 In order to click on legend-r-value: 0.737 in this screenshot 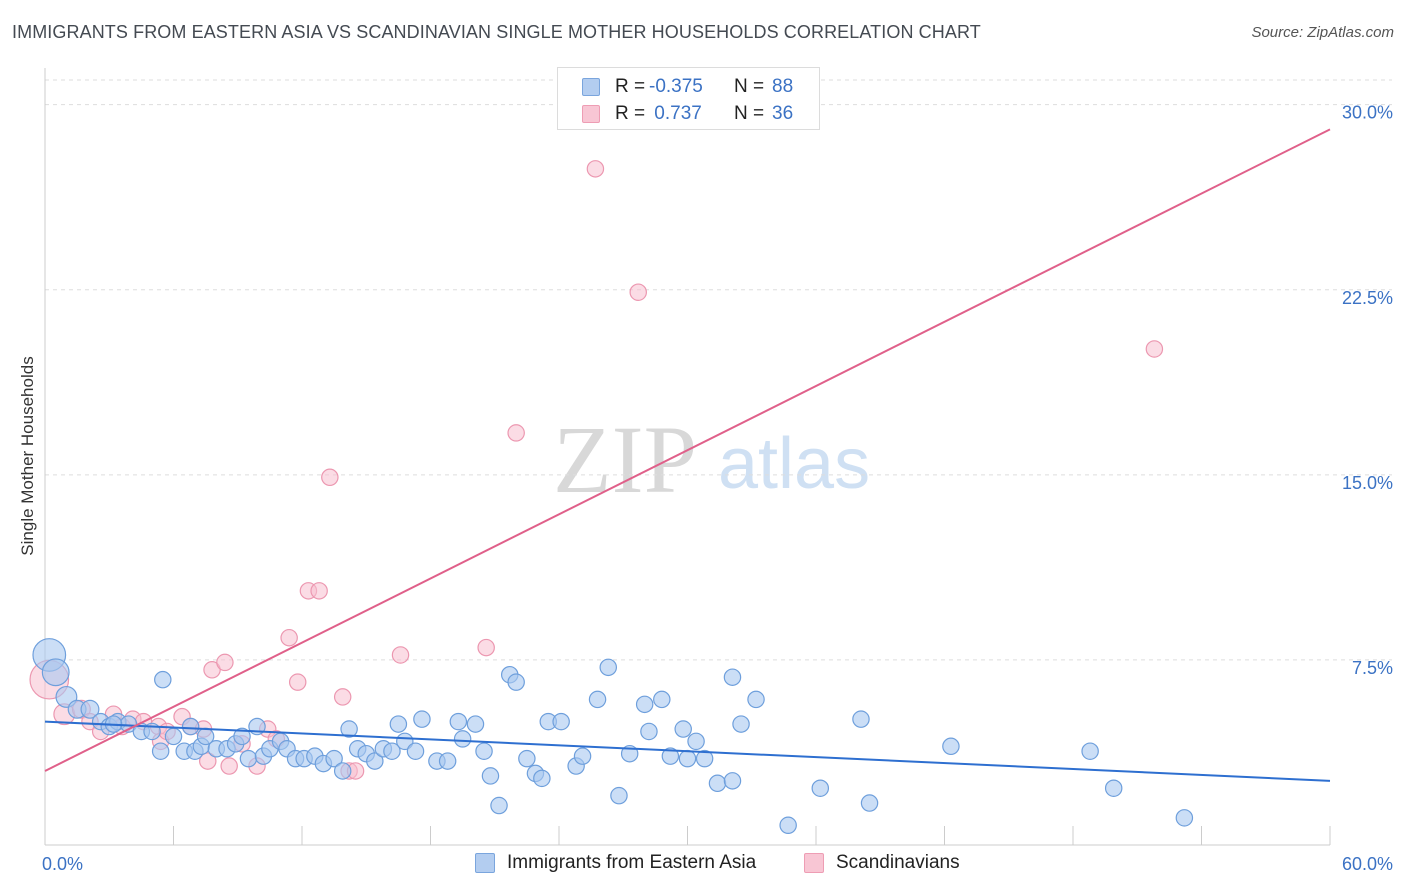, I will do `click(675, 113)`.